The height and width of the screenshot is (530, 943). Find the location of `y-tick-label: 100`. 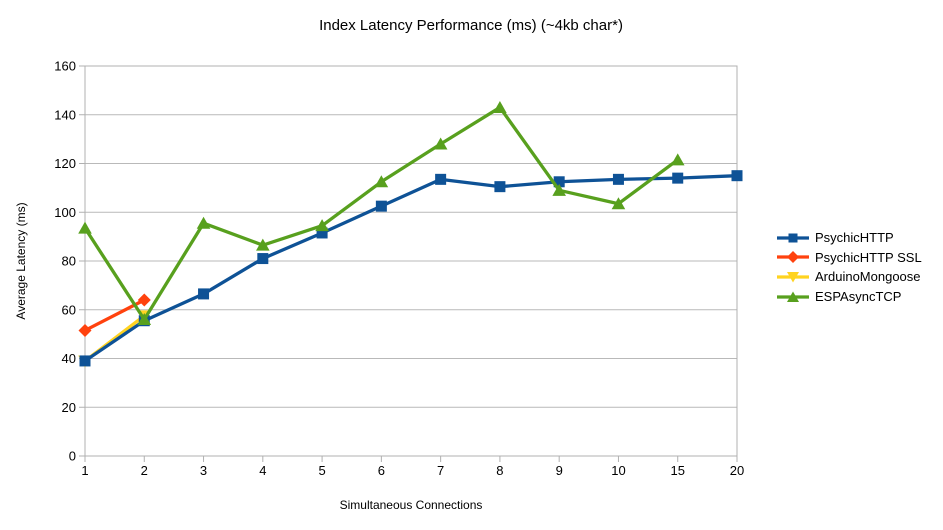

y-tick-label: 100 is located at coordinates (65, 212).